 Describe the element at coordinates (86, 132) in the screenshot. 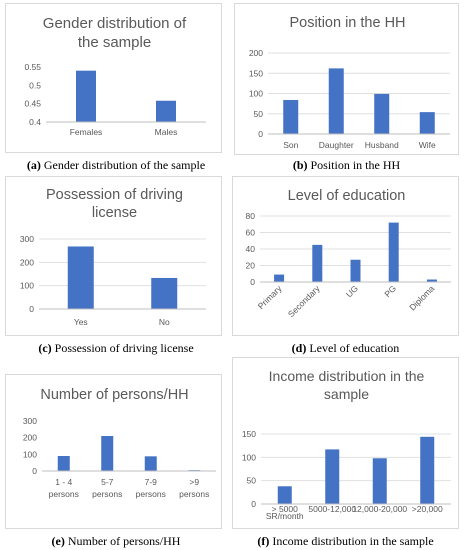

I see `x-tick-label: Females` at that location.